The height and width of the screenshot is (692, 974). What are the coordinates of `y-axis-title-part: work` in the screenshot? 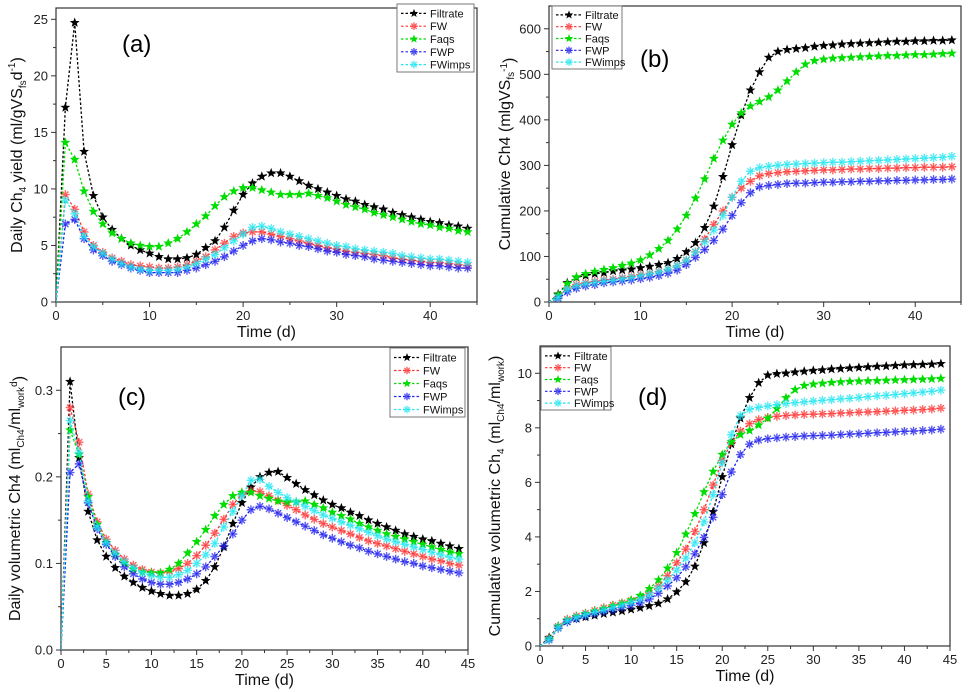 It's located at (21, 397).